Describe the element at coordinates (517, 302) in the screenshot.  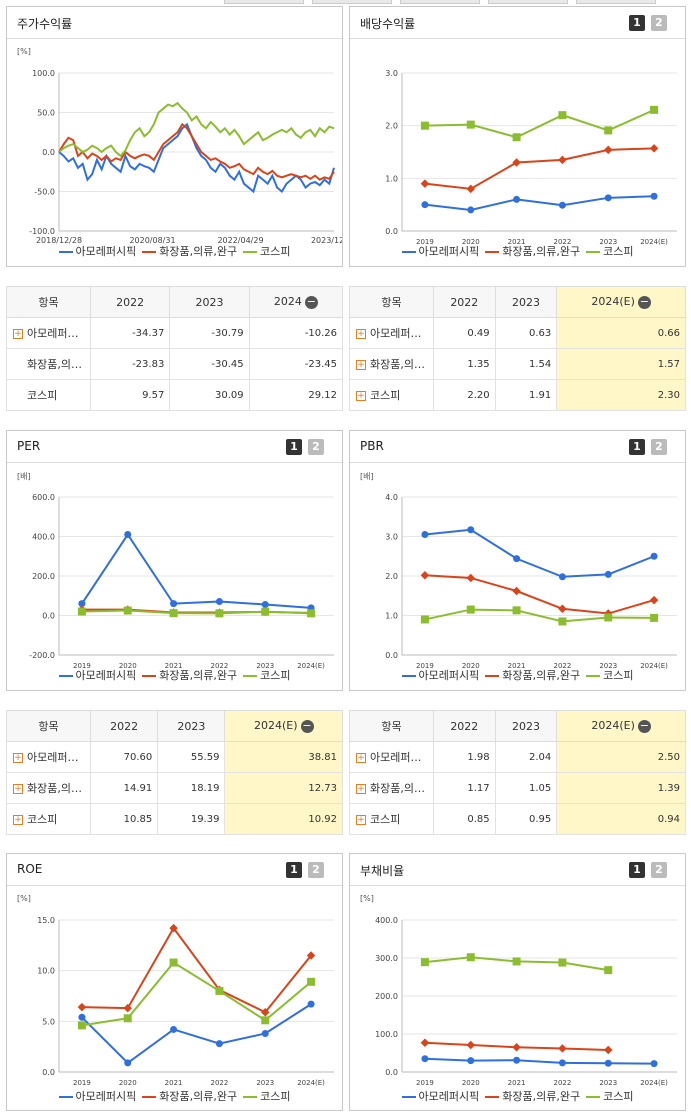
I see `table-header-row: 항목 2022 2023 2024(E) −` at that location.